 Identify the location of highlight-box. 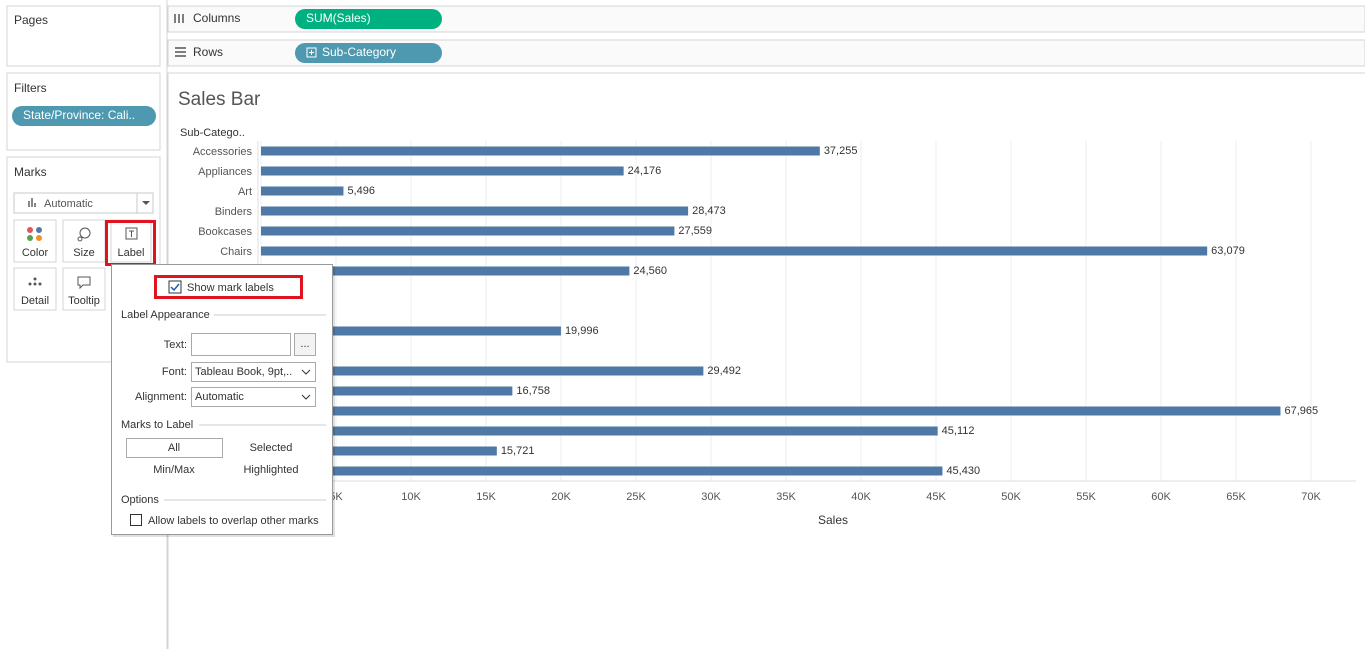
(228, 287).